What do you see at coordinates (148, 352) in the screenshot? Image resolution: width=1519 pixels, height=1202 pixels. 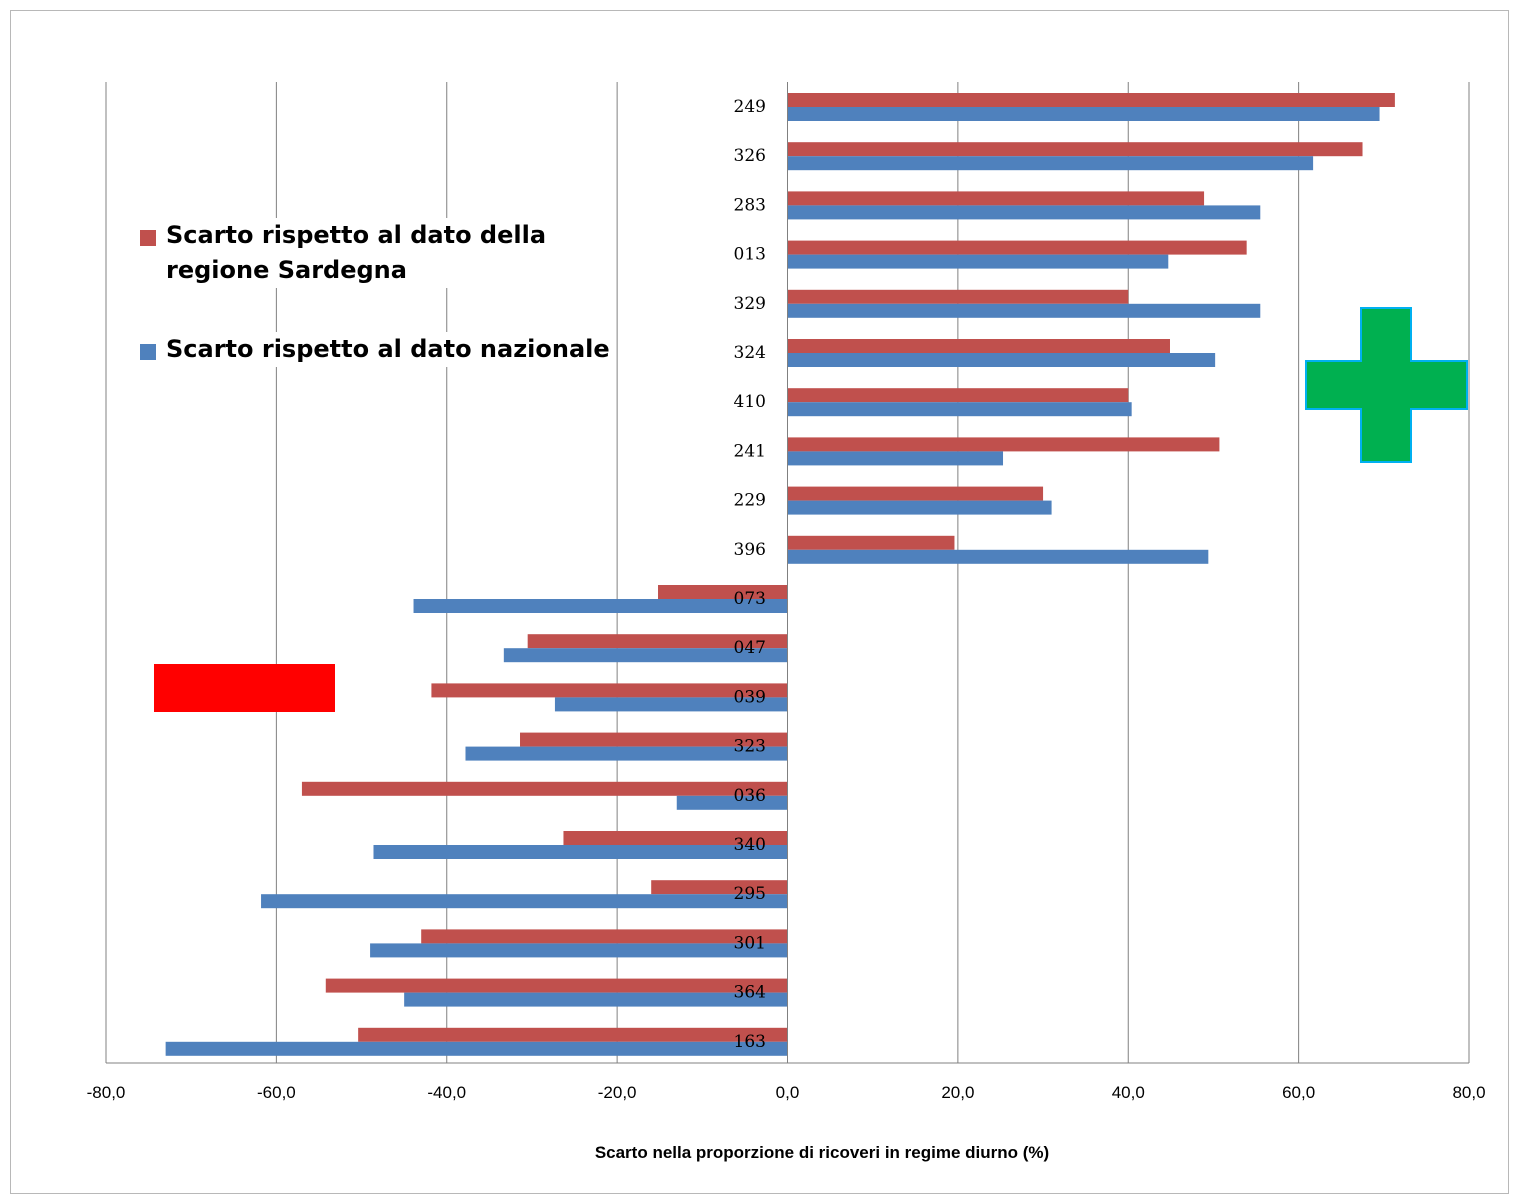 I see `legend-swatch-national` at bounding box center [148, 352].